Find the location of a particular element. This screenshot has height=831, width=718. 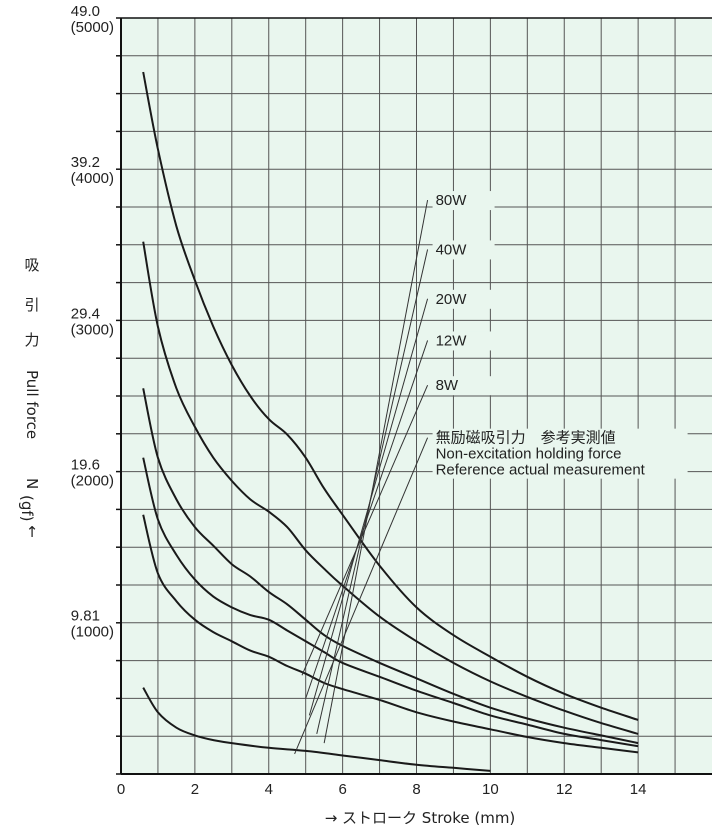

x-tick-label: 10 is located at coordinates (490, 789).